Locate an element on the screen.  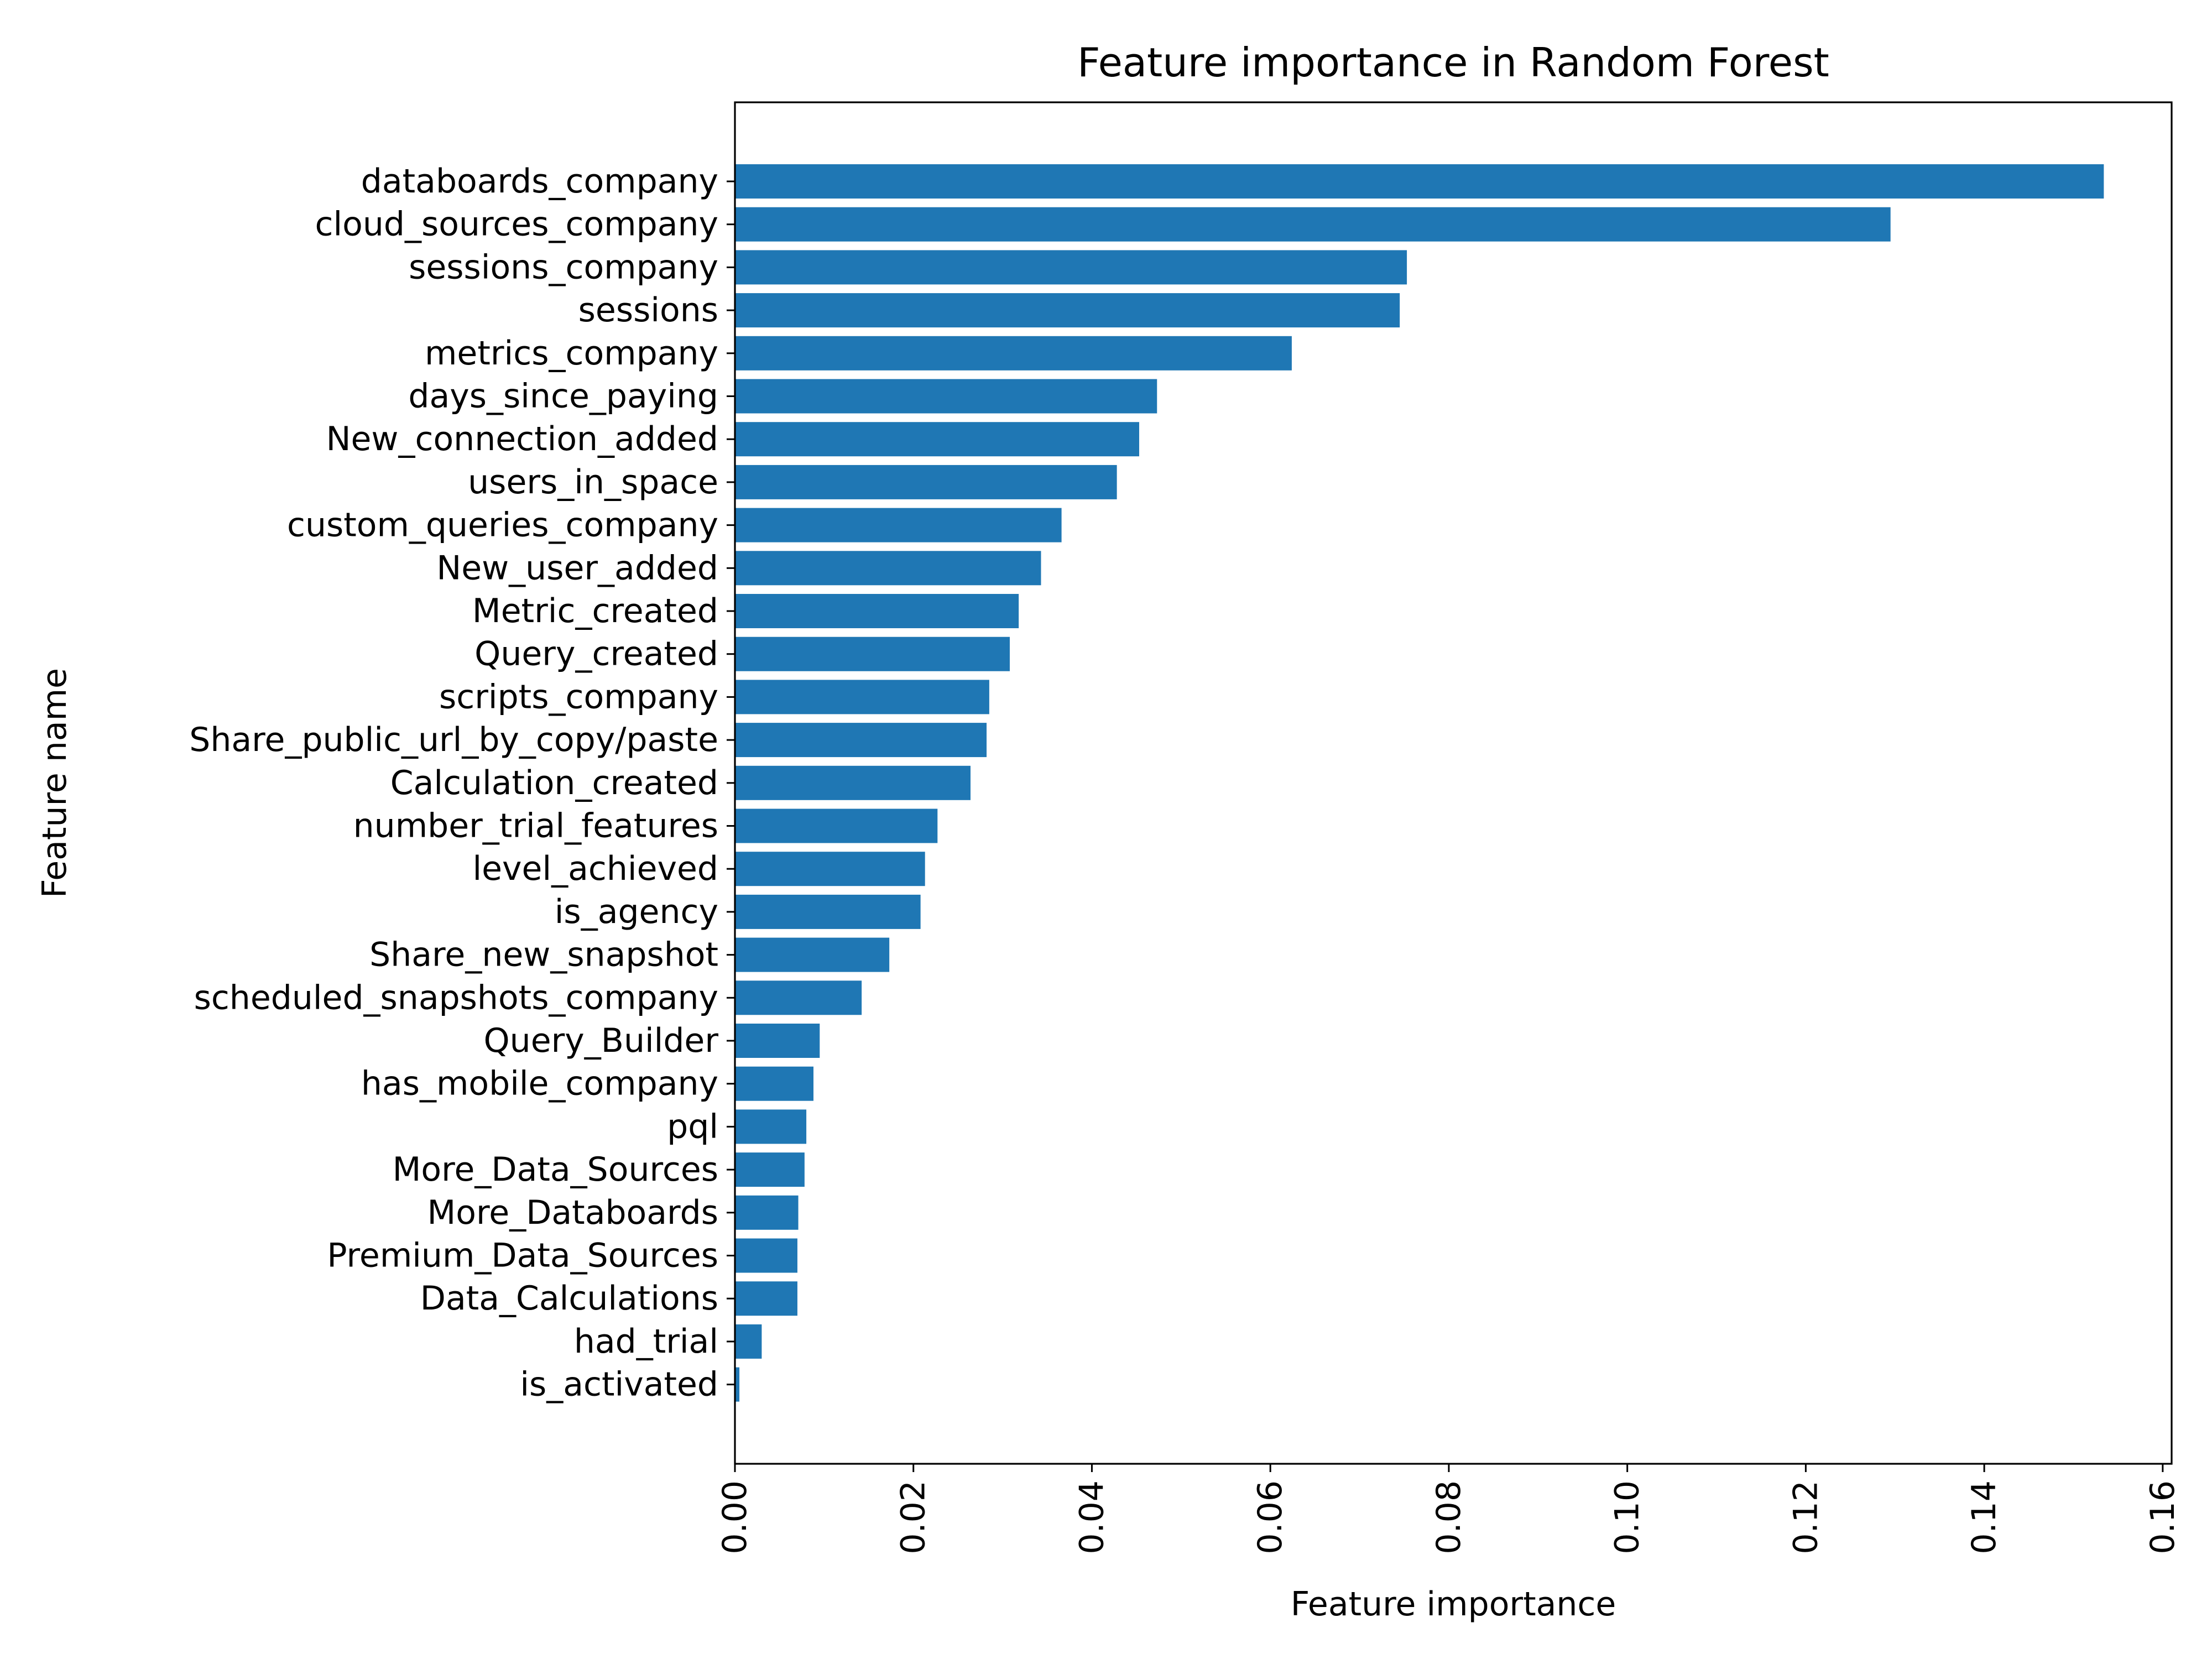
x-tick-label: 0.02 is located at coordinates (913, 1517).